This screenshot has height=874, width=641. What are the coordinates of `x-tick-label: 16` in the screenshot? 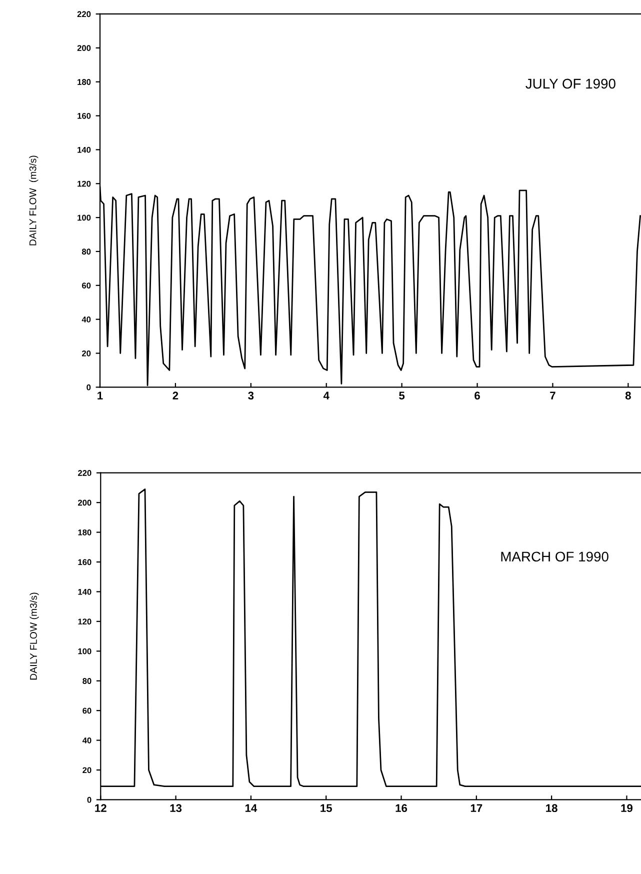 It's located at (402, 808).